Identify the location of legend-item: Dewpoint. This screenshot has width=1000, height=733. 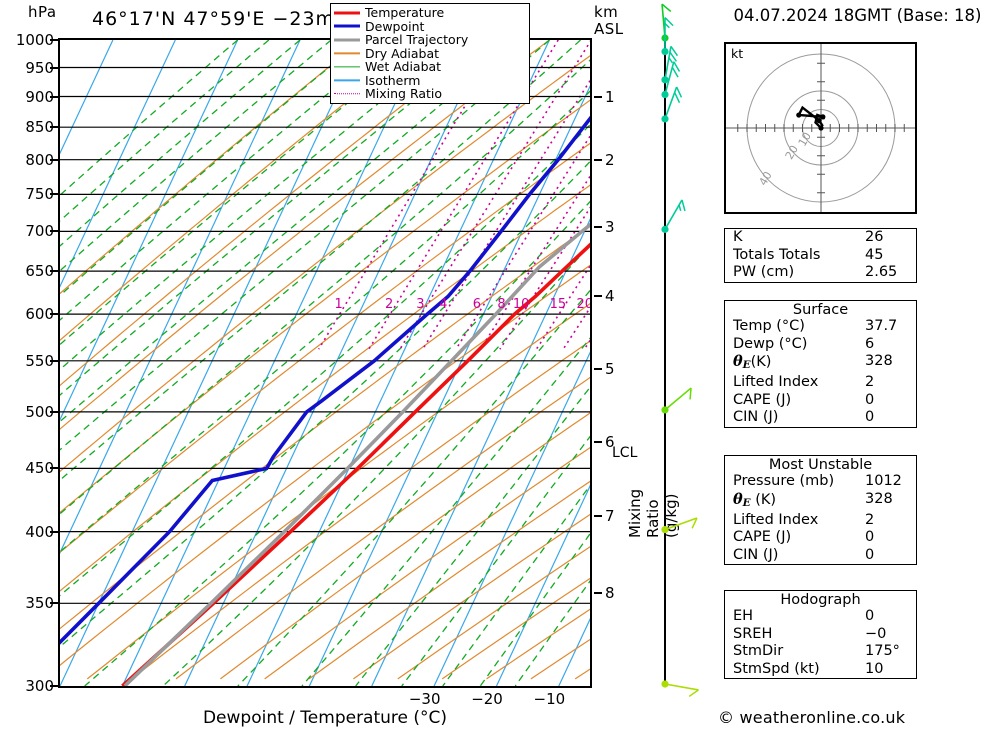
(430, 27).